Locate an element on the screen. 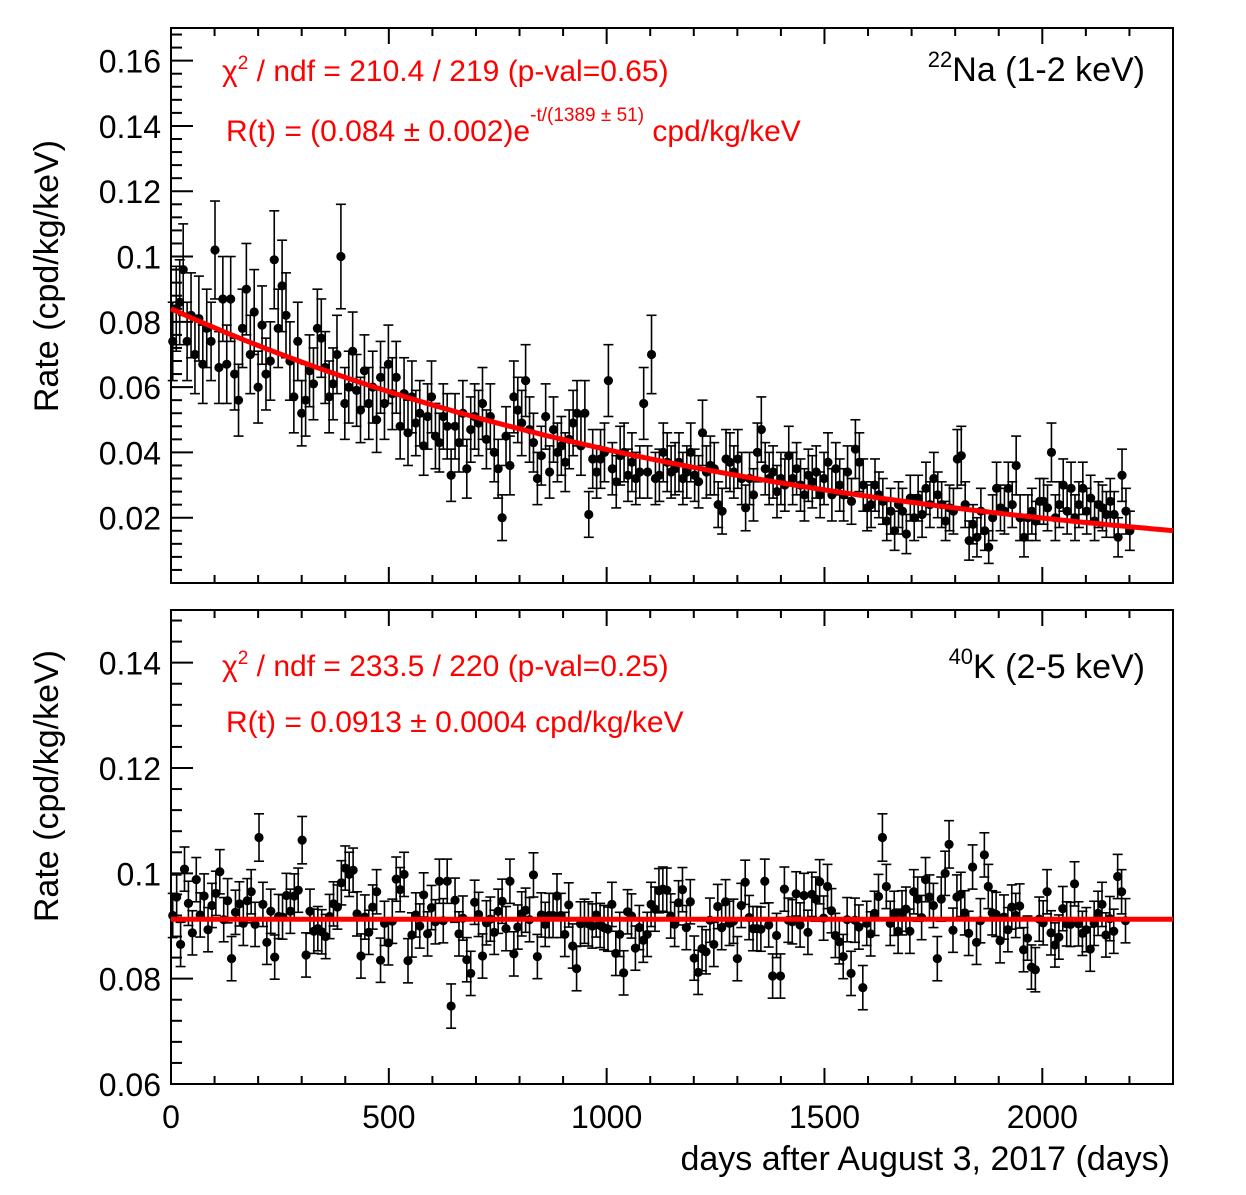 This screenshot has height=1195, width=1246. top-y-tick-label: 0.14 is located at coordinates (130, 127).